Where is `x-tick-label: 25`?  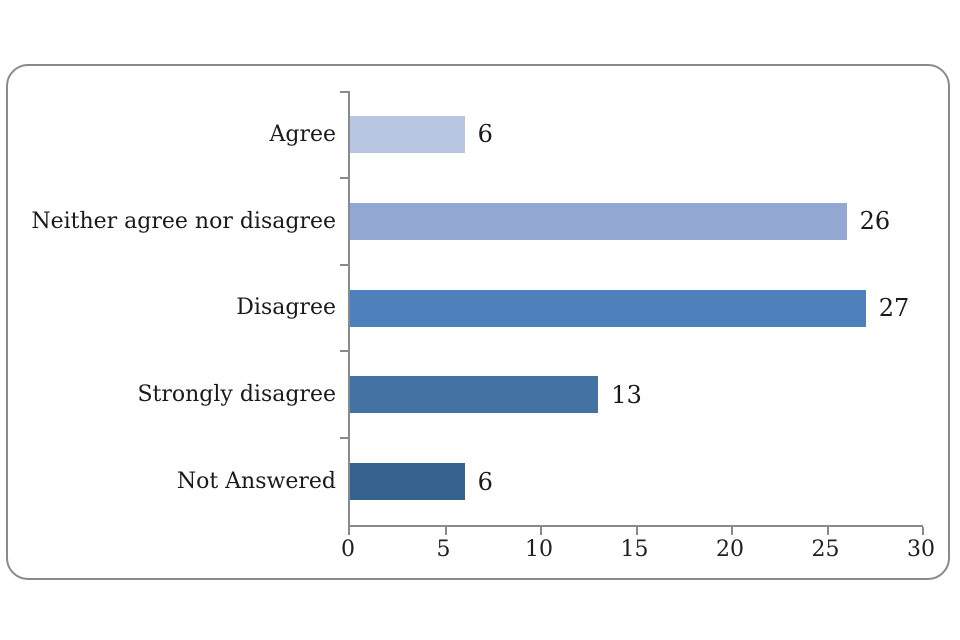 x-tick-label: 25 is located at coordinates (825, 549).